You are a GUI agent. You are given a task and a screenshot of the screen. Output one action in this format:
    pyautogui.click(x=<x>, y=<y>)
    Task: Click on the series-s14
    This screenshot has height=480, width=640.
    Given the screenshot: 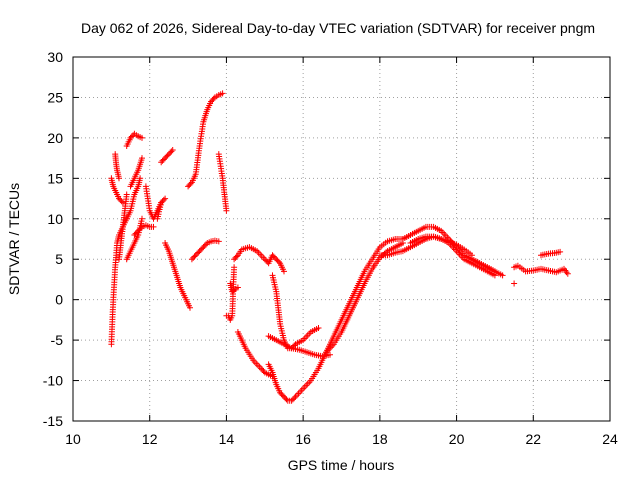 What is the action you would take?
    pyautogui.click(x=205, y=250)
    